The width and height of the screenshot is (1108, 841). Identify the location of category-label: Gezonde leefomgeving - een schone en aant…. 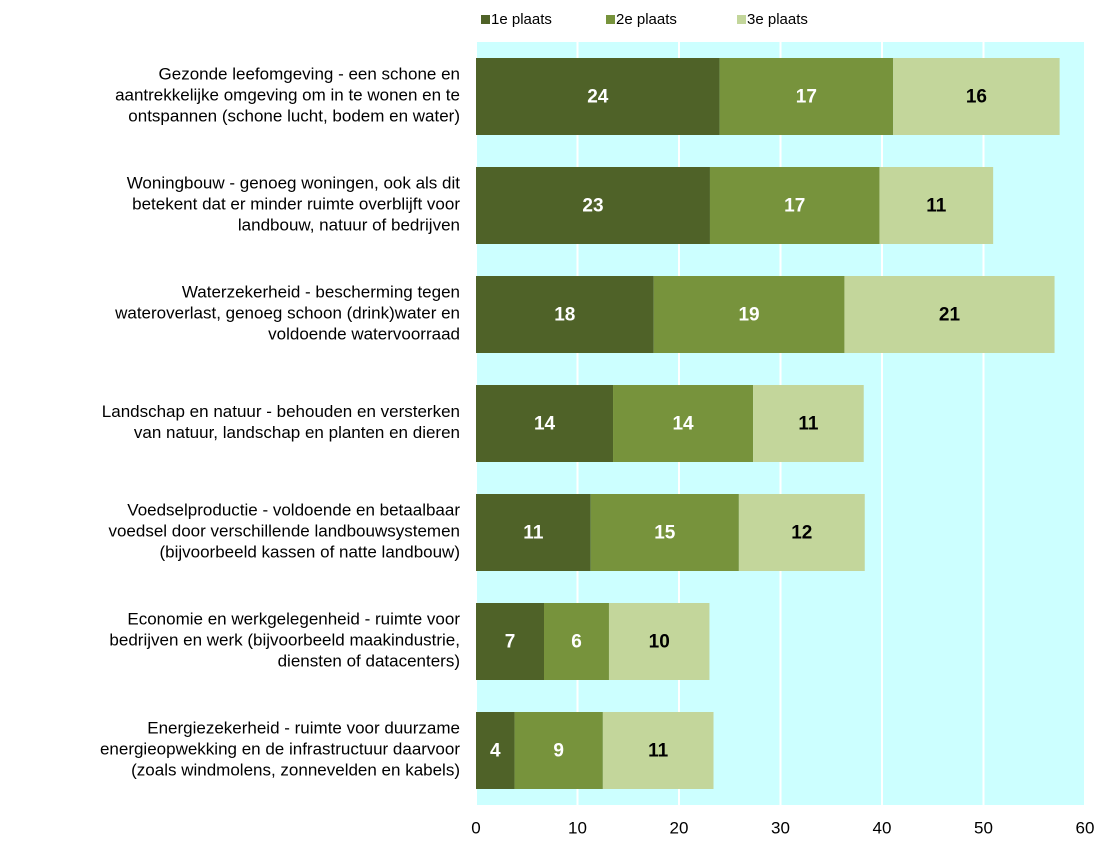
(287, 95).